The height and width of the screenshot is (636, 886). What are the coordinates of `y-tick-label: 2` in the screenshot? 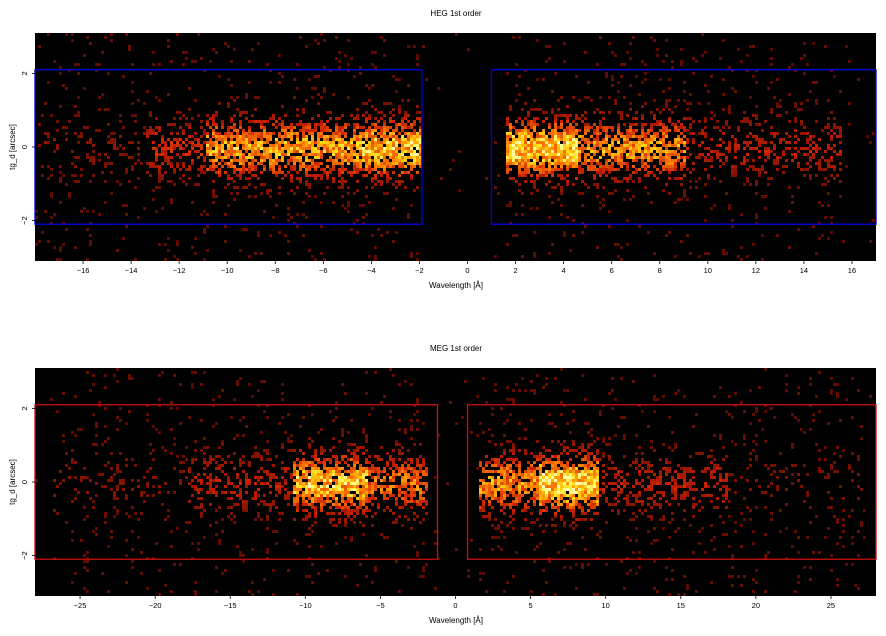 It's located at (24, 73).